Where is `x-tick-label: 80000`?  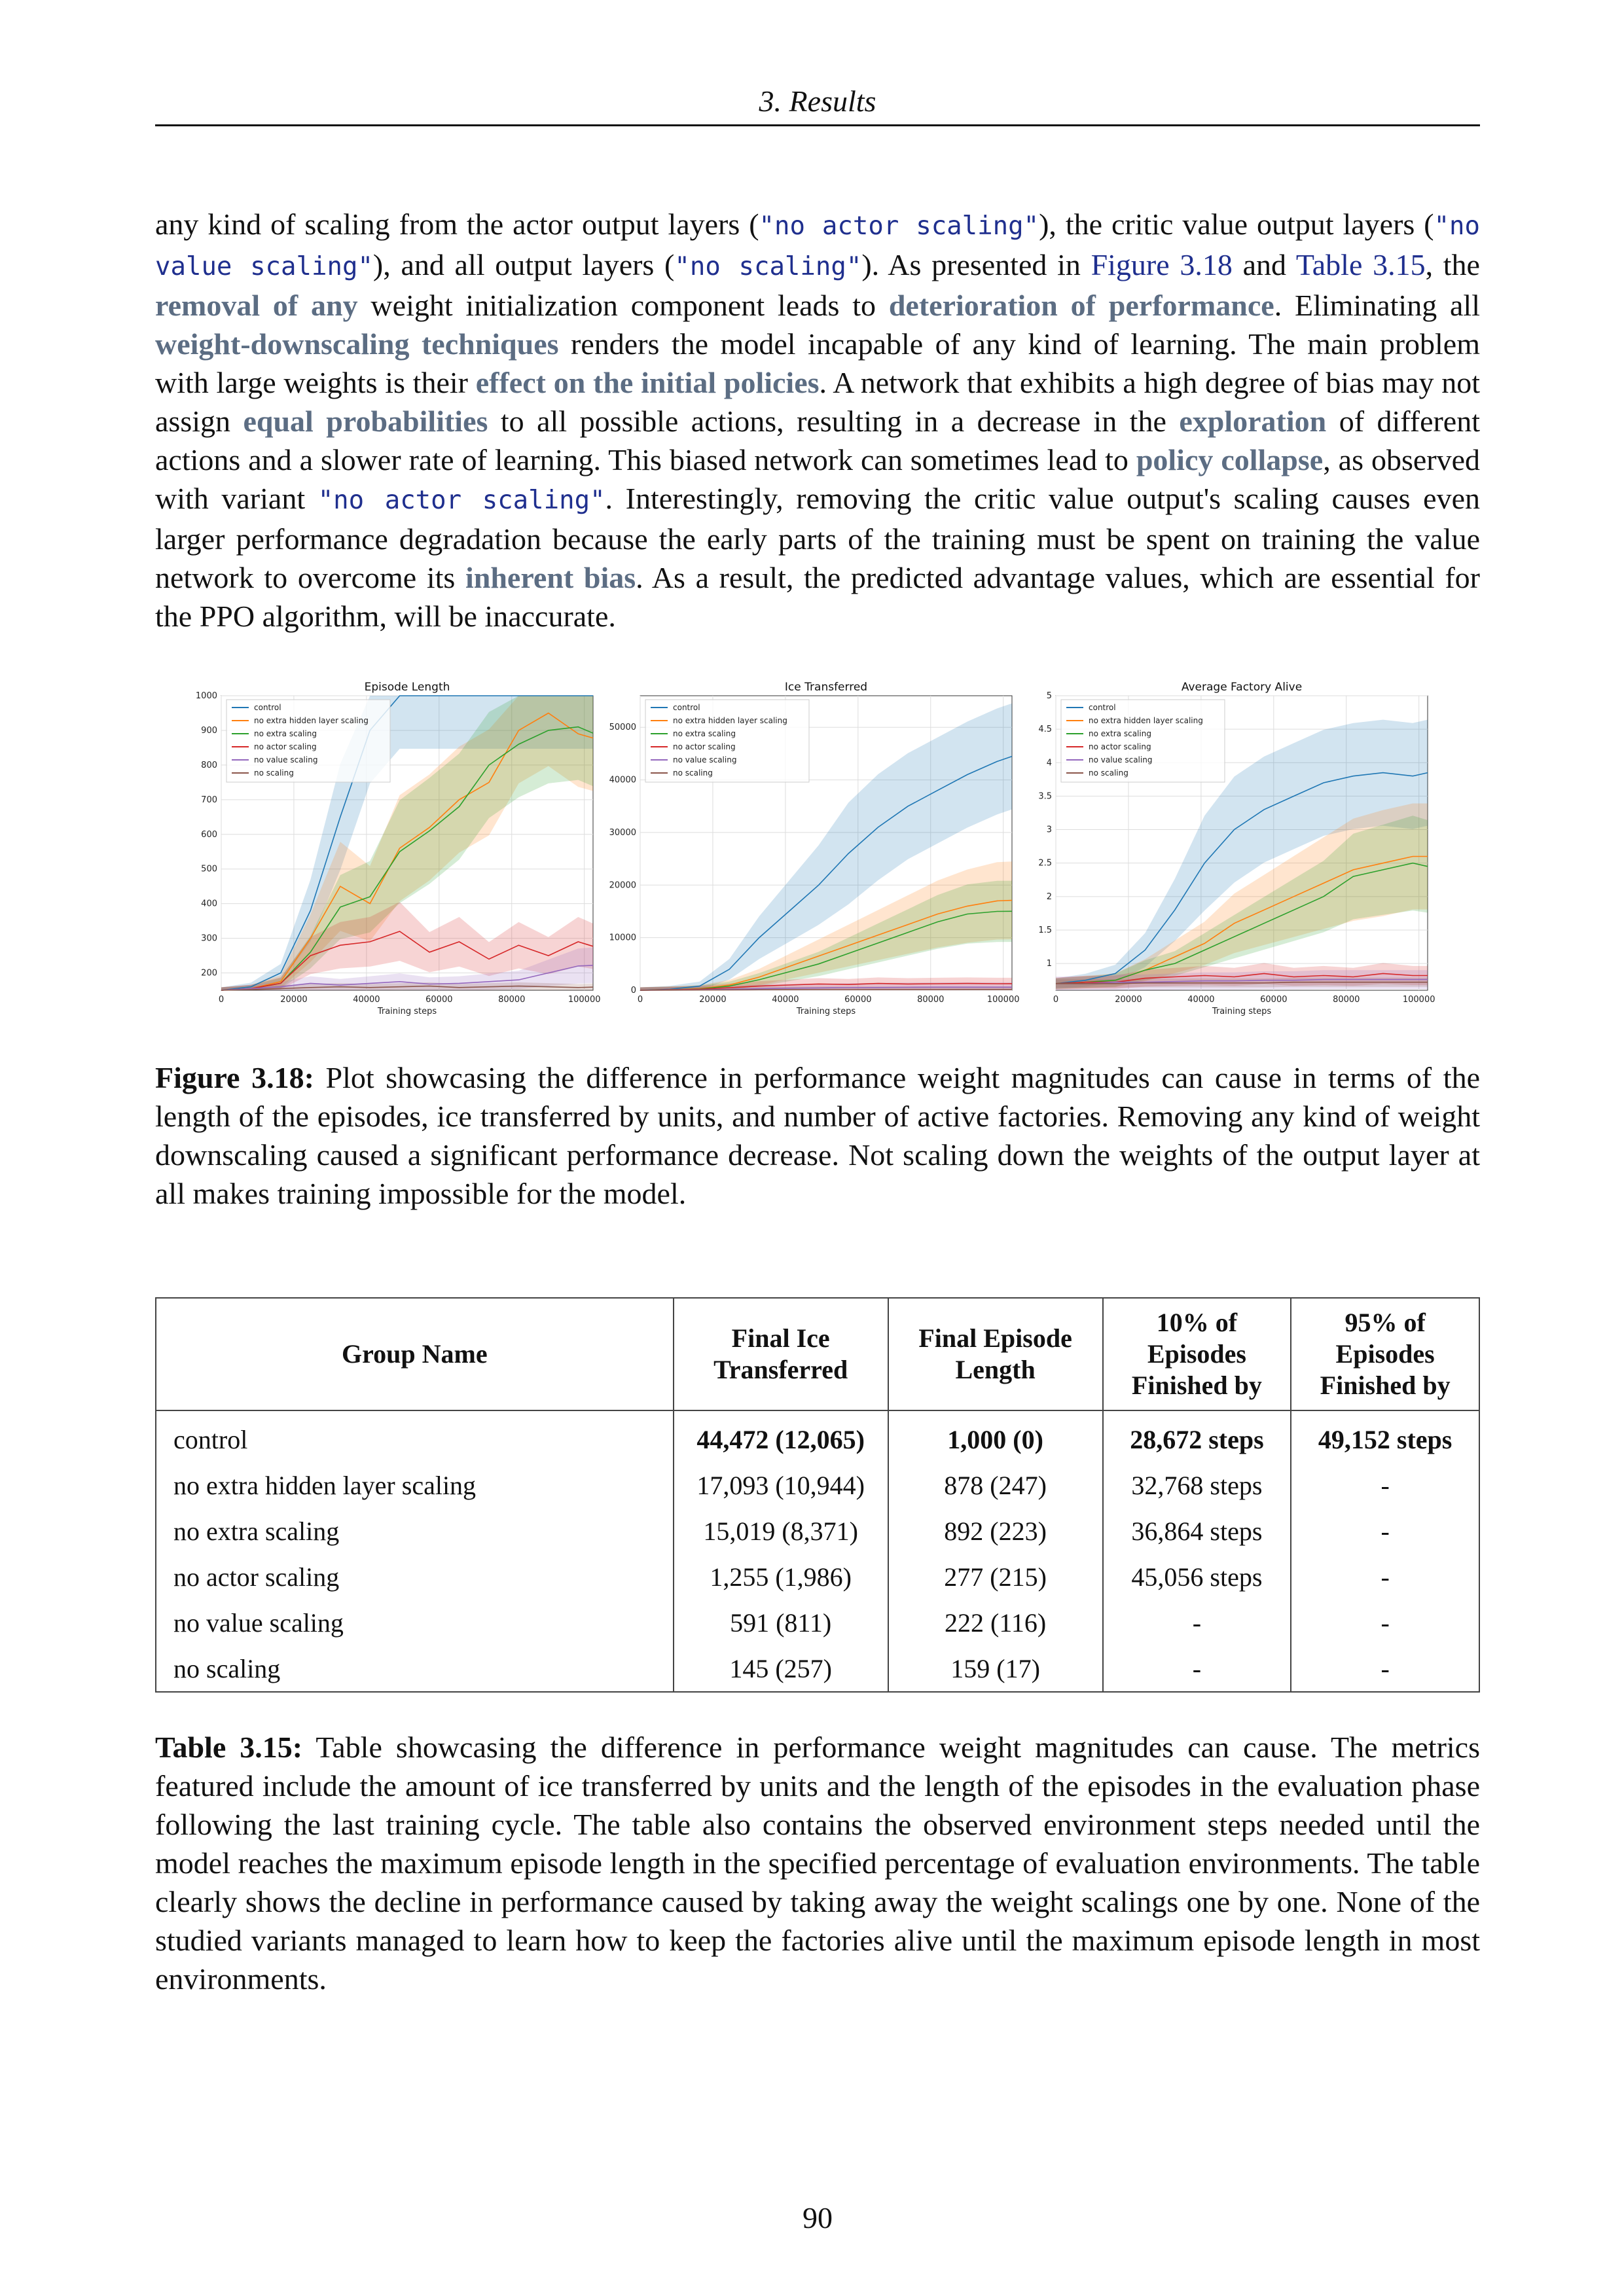
x-tick-label: 80000 is located at coordinates (511, 1000).